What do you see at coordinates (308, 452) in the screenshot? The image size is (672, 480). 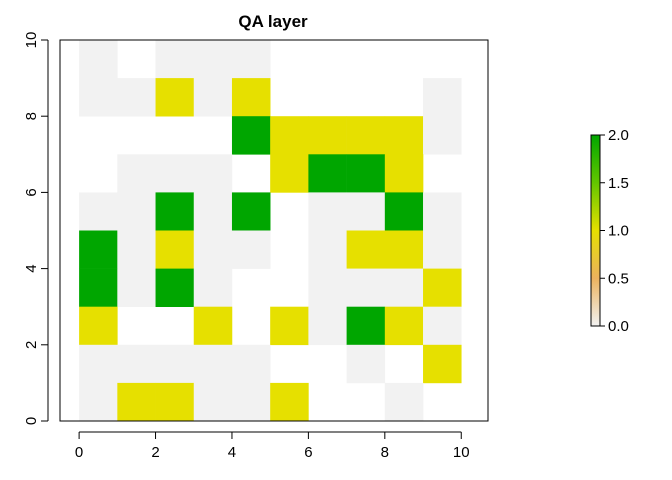 I see `x-tick-label: 6` at bounding box center [308, 452].